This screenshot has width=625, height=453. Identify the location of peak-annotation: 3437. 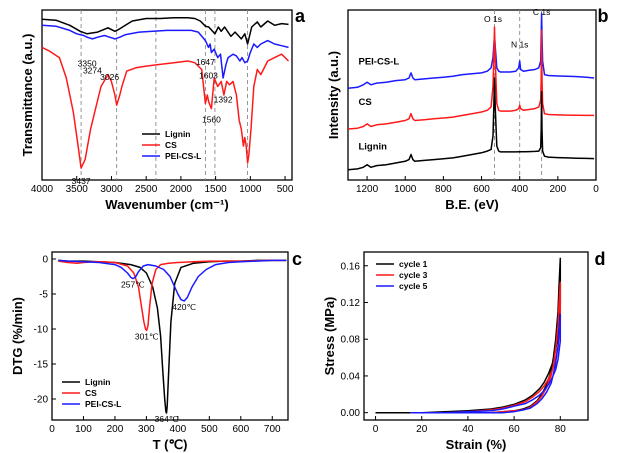
(81, 181).